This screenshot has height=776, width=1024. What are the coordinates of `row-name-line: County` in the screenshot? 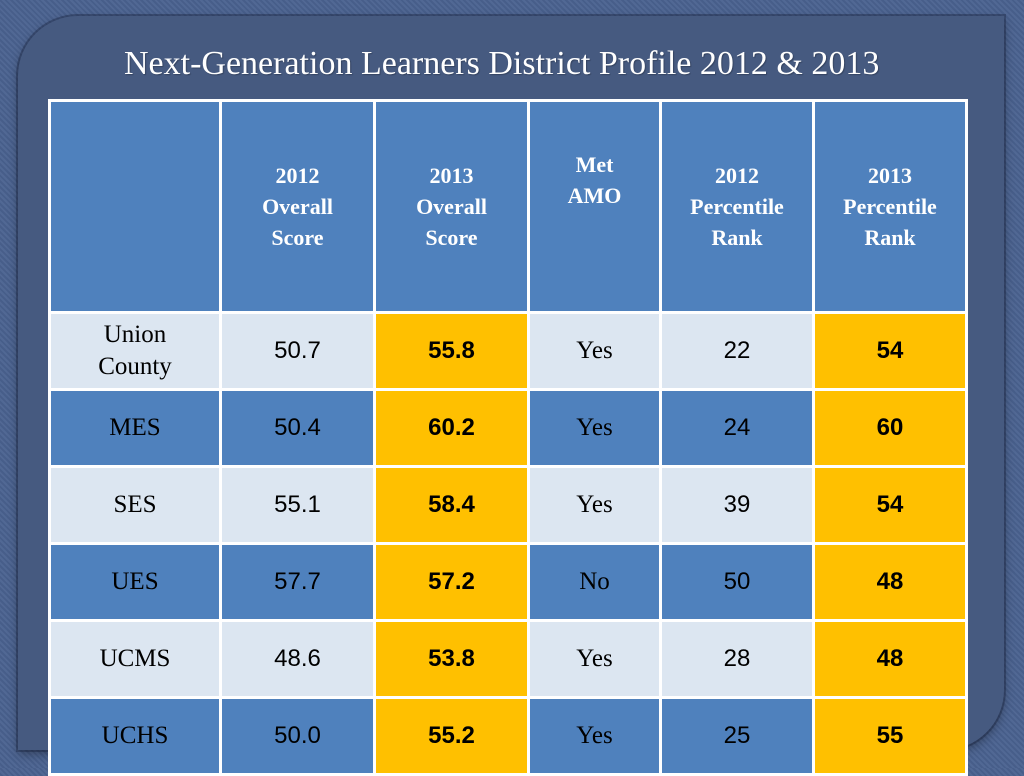 It's located at (135, 366).